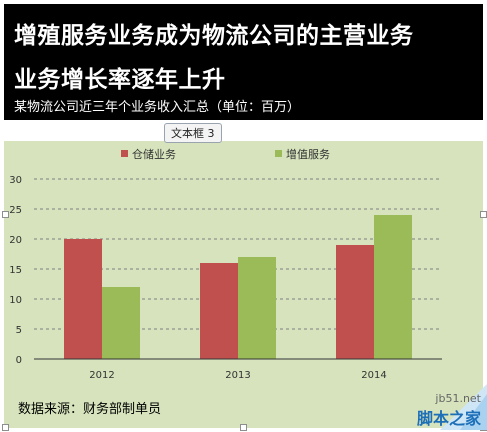 The width and height of the screenshot is (487, 432). What do you see at coordinates (83, 299) in the screenshot?
I see `bar-storage-2012` at bounding box center [83, 299].